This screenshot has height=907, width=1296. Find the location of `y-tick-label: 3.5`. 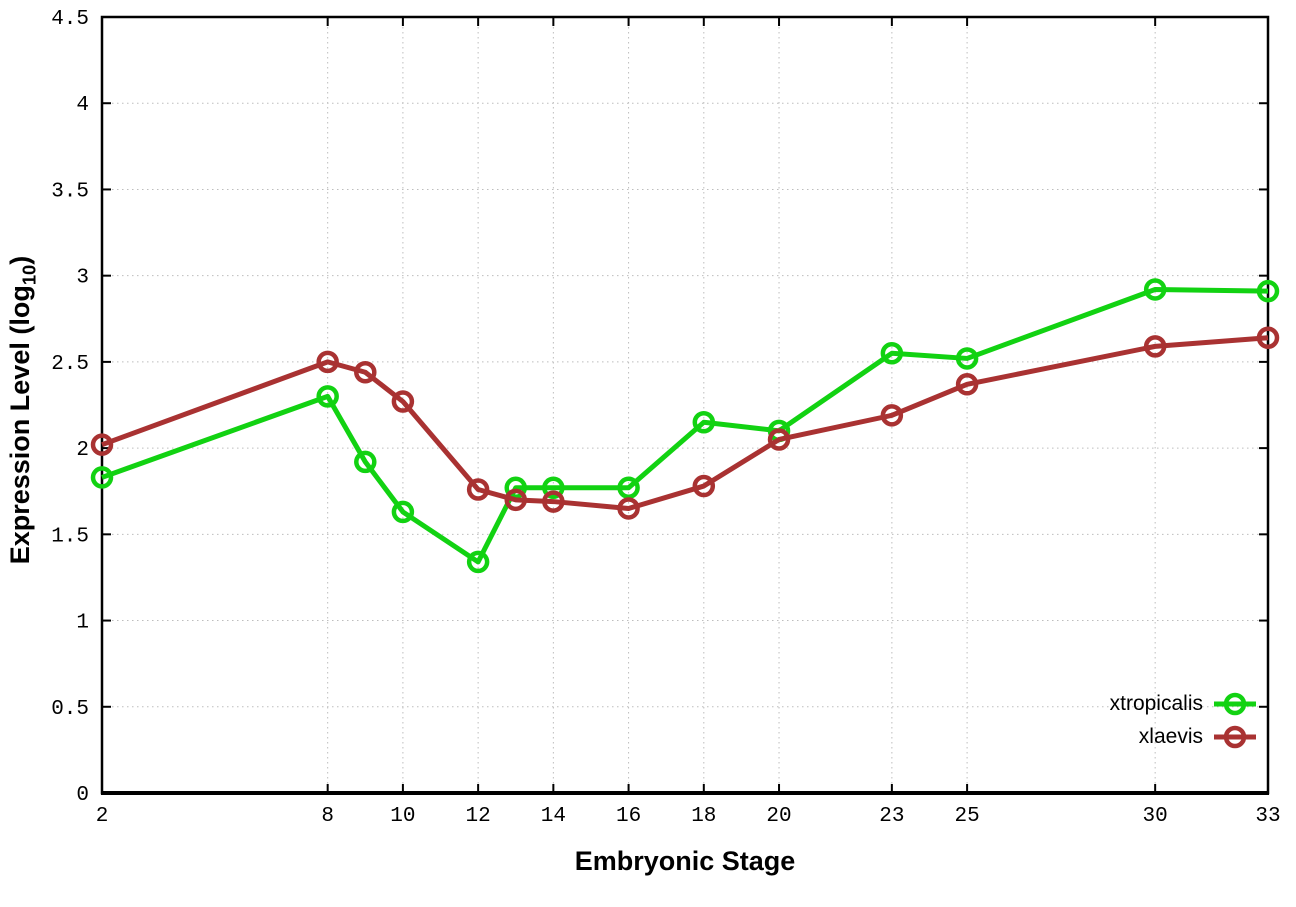

y-tick-label: 3.5 is located at coordinates (70, 191).